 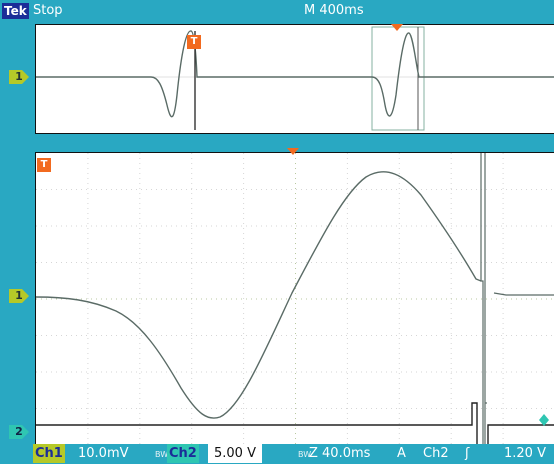 What do you see at coordinates (49, 453) in the screenshot?
I see `ch1-label: Ch1` at bounding box center [49, 453].